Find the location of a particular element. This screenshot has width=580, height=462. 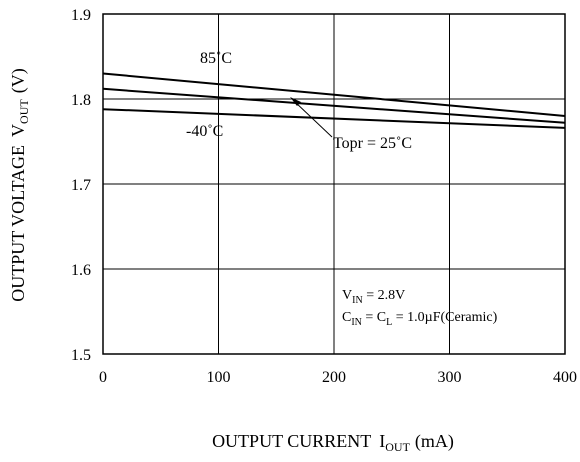

condition-capacitance: CIN = CL = 1.0µF(Ceramic) is located at coordinates (420, 319).